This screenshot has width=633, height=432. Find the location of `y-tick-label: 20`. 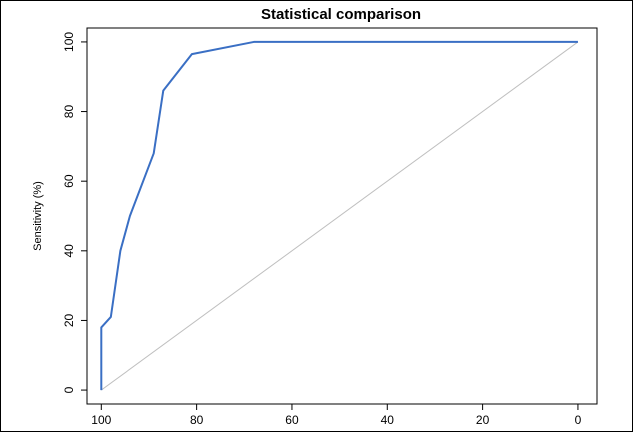

y-tick-label: 20 is located at coordinates (69, 320).